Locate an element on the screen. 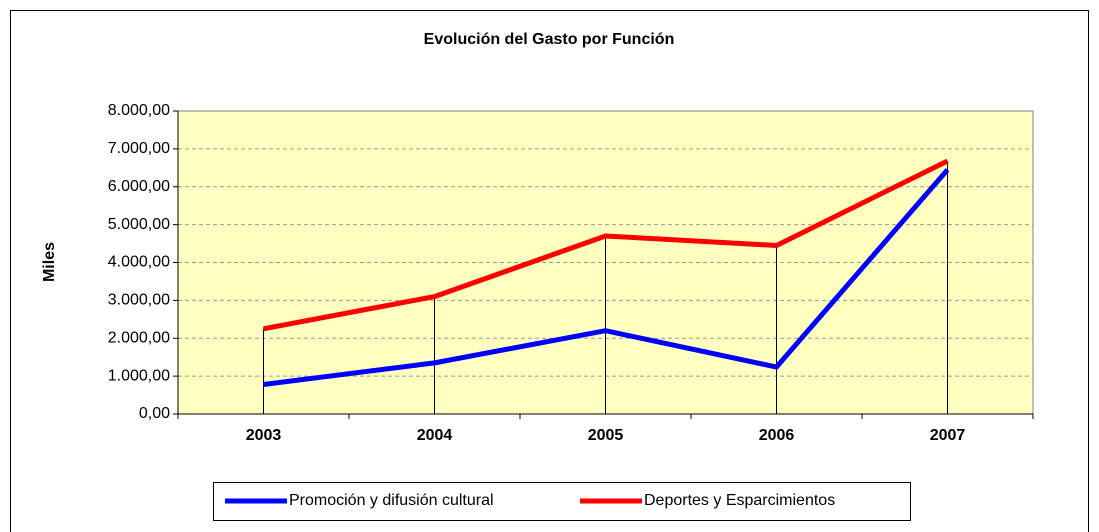  y-tick-label: 5.000,00 is located at coordinates (139, 224).